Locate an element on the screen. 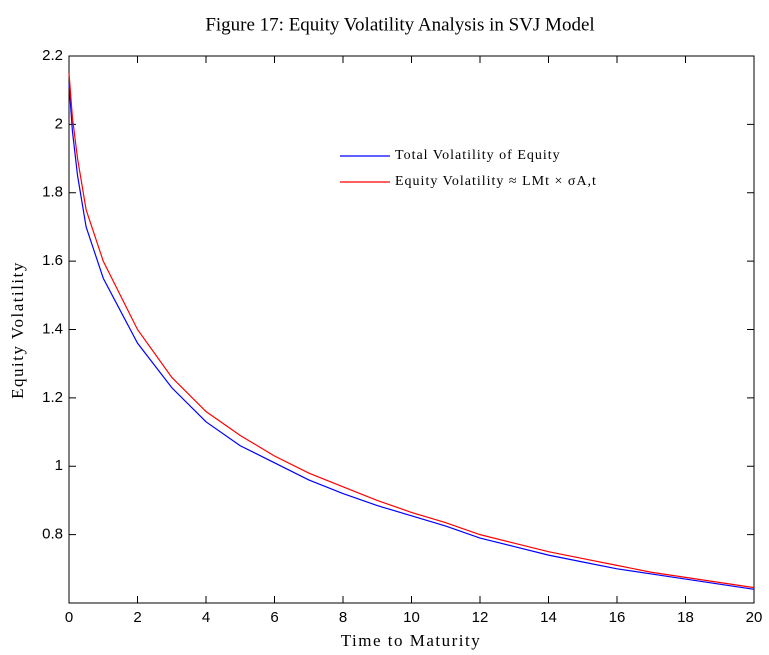  x-tick-label: 8 is located at coordinates (343, 617).